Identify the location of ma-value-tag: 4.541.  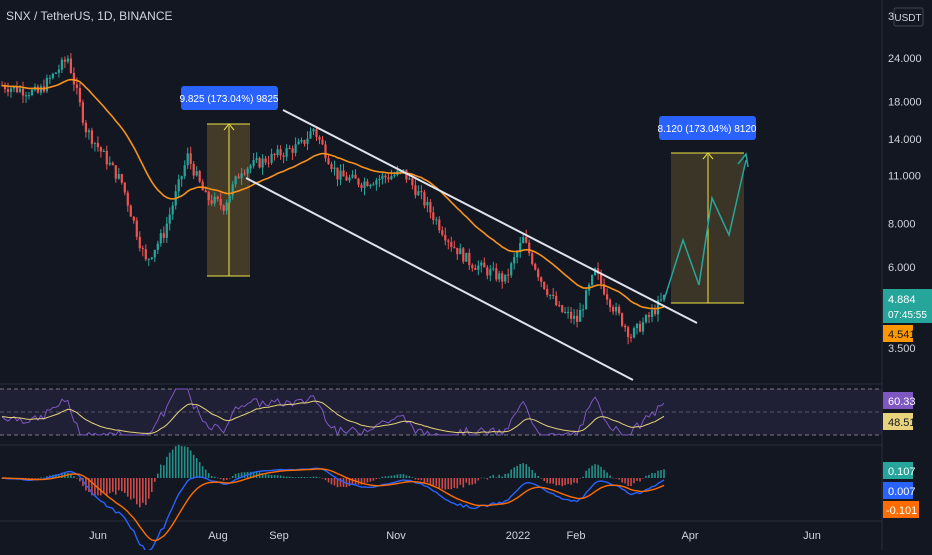
(899, 333).